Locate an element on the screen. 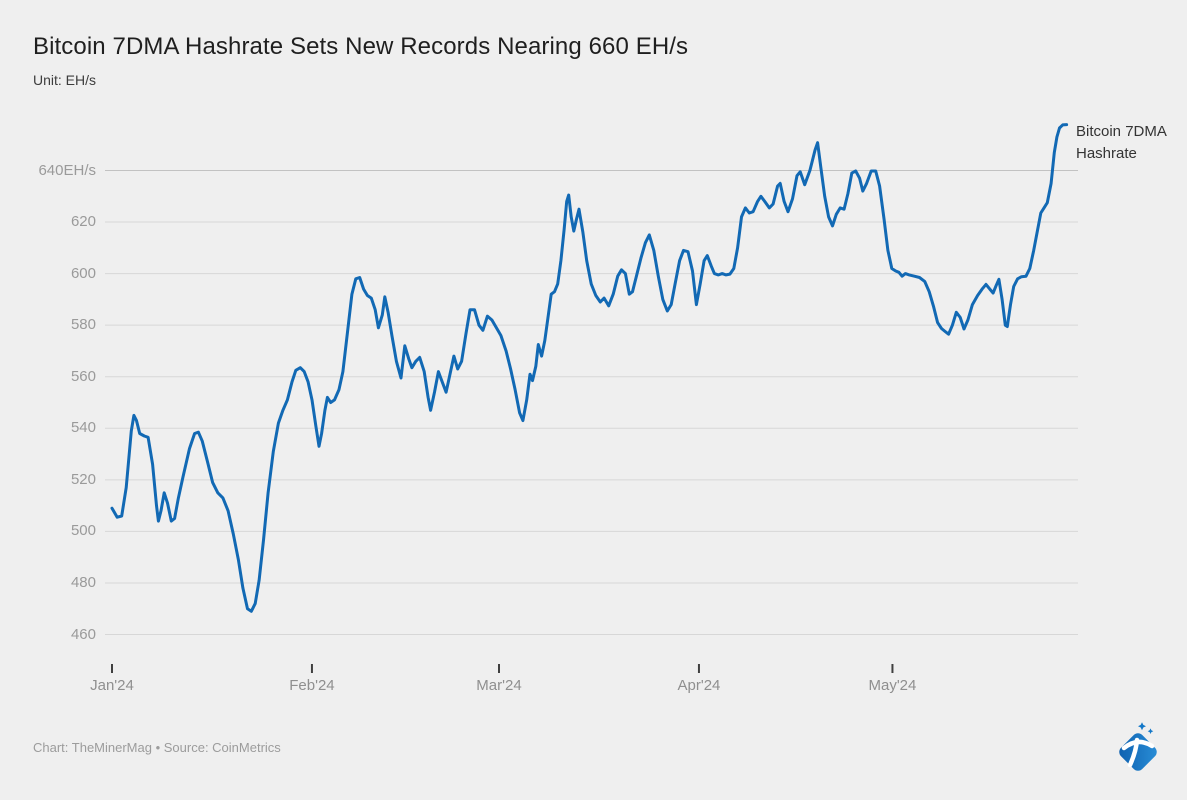 The height and width of the screenshot is (800, 1187). chart-subtitle: Unit: EH/s is located at coordinates (65, 80).